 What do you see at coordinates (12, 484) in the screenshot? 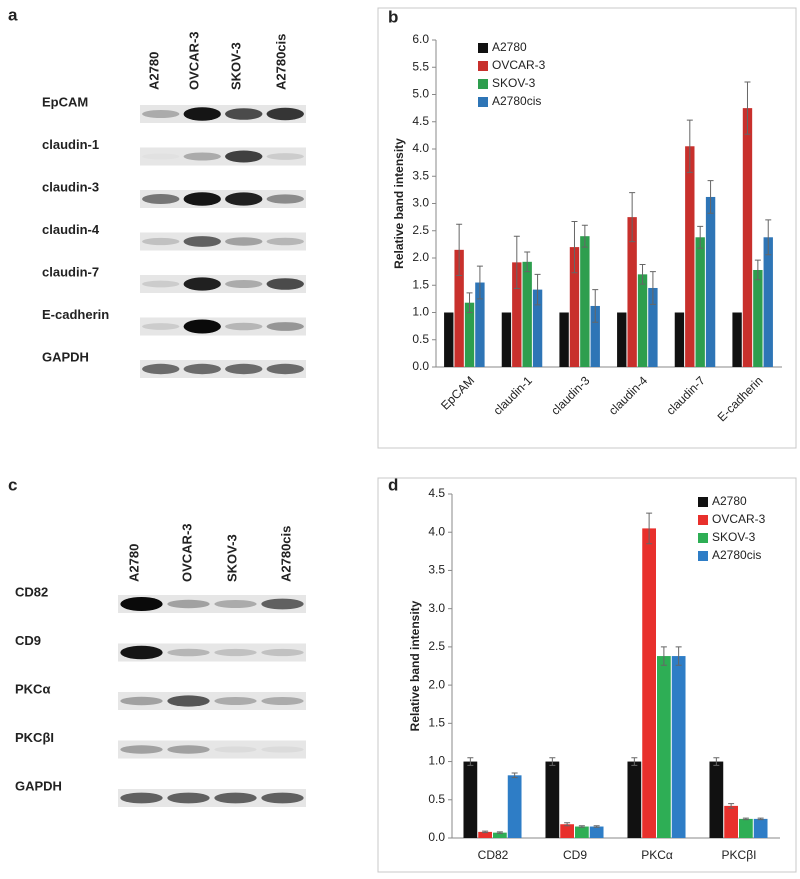
I see `panel-label: c` at bounding box center [12, 484].